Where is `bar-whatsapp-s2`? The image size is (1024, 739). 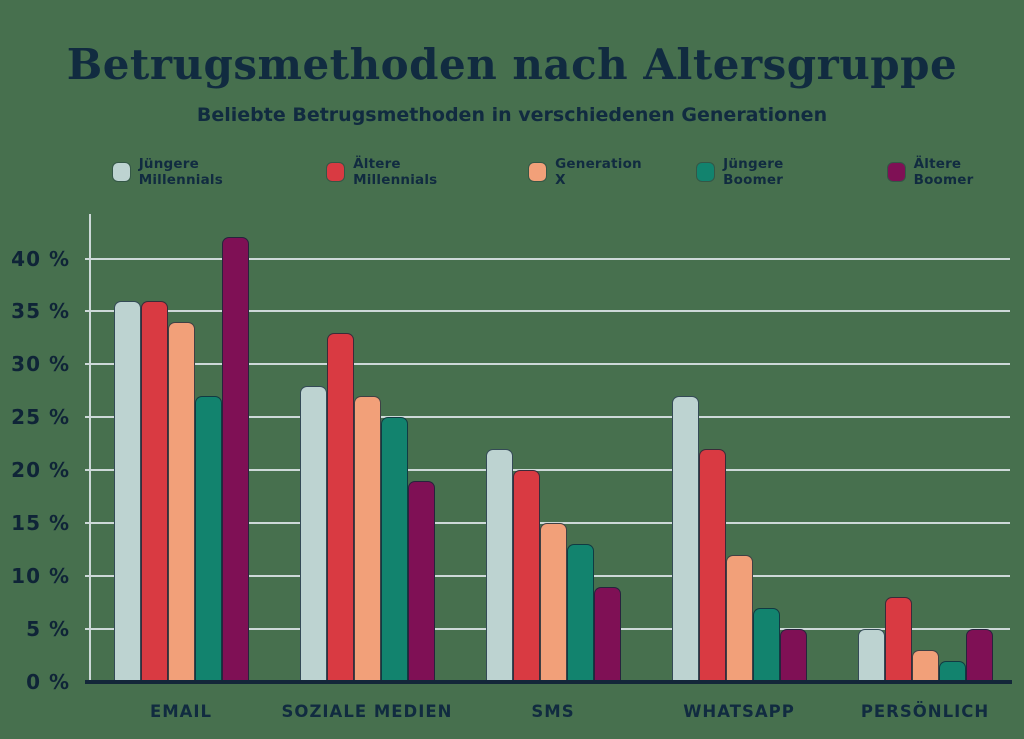
bar-whatsapp-s2 is located at coordinates (739, 618).